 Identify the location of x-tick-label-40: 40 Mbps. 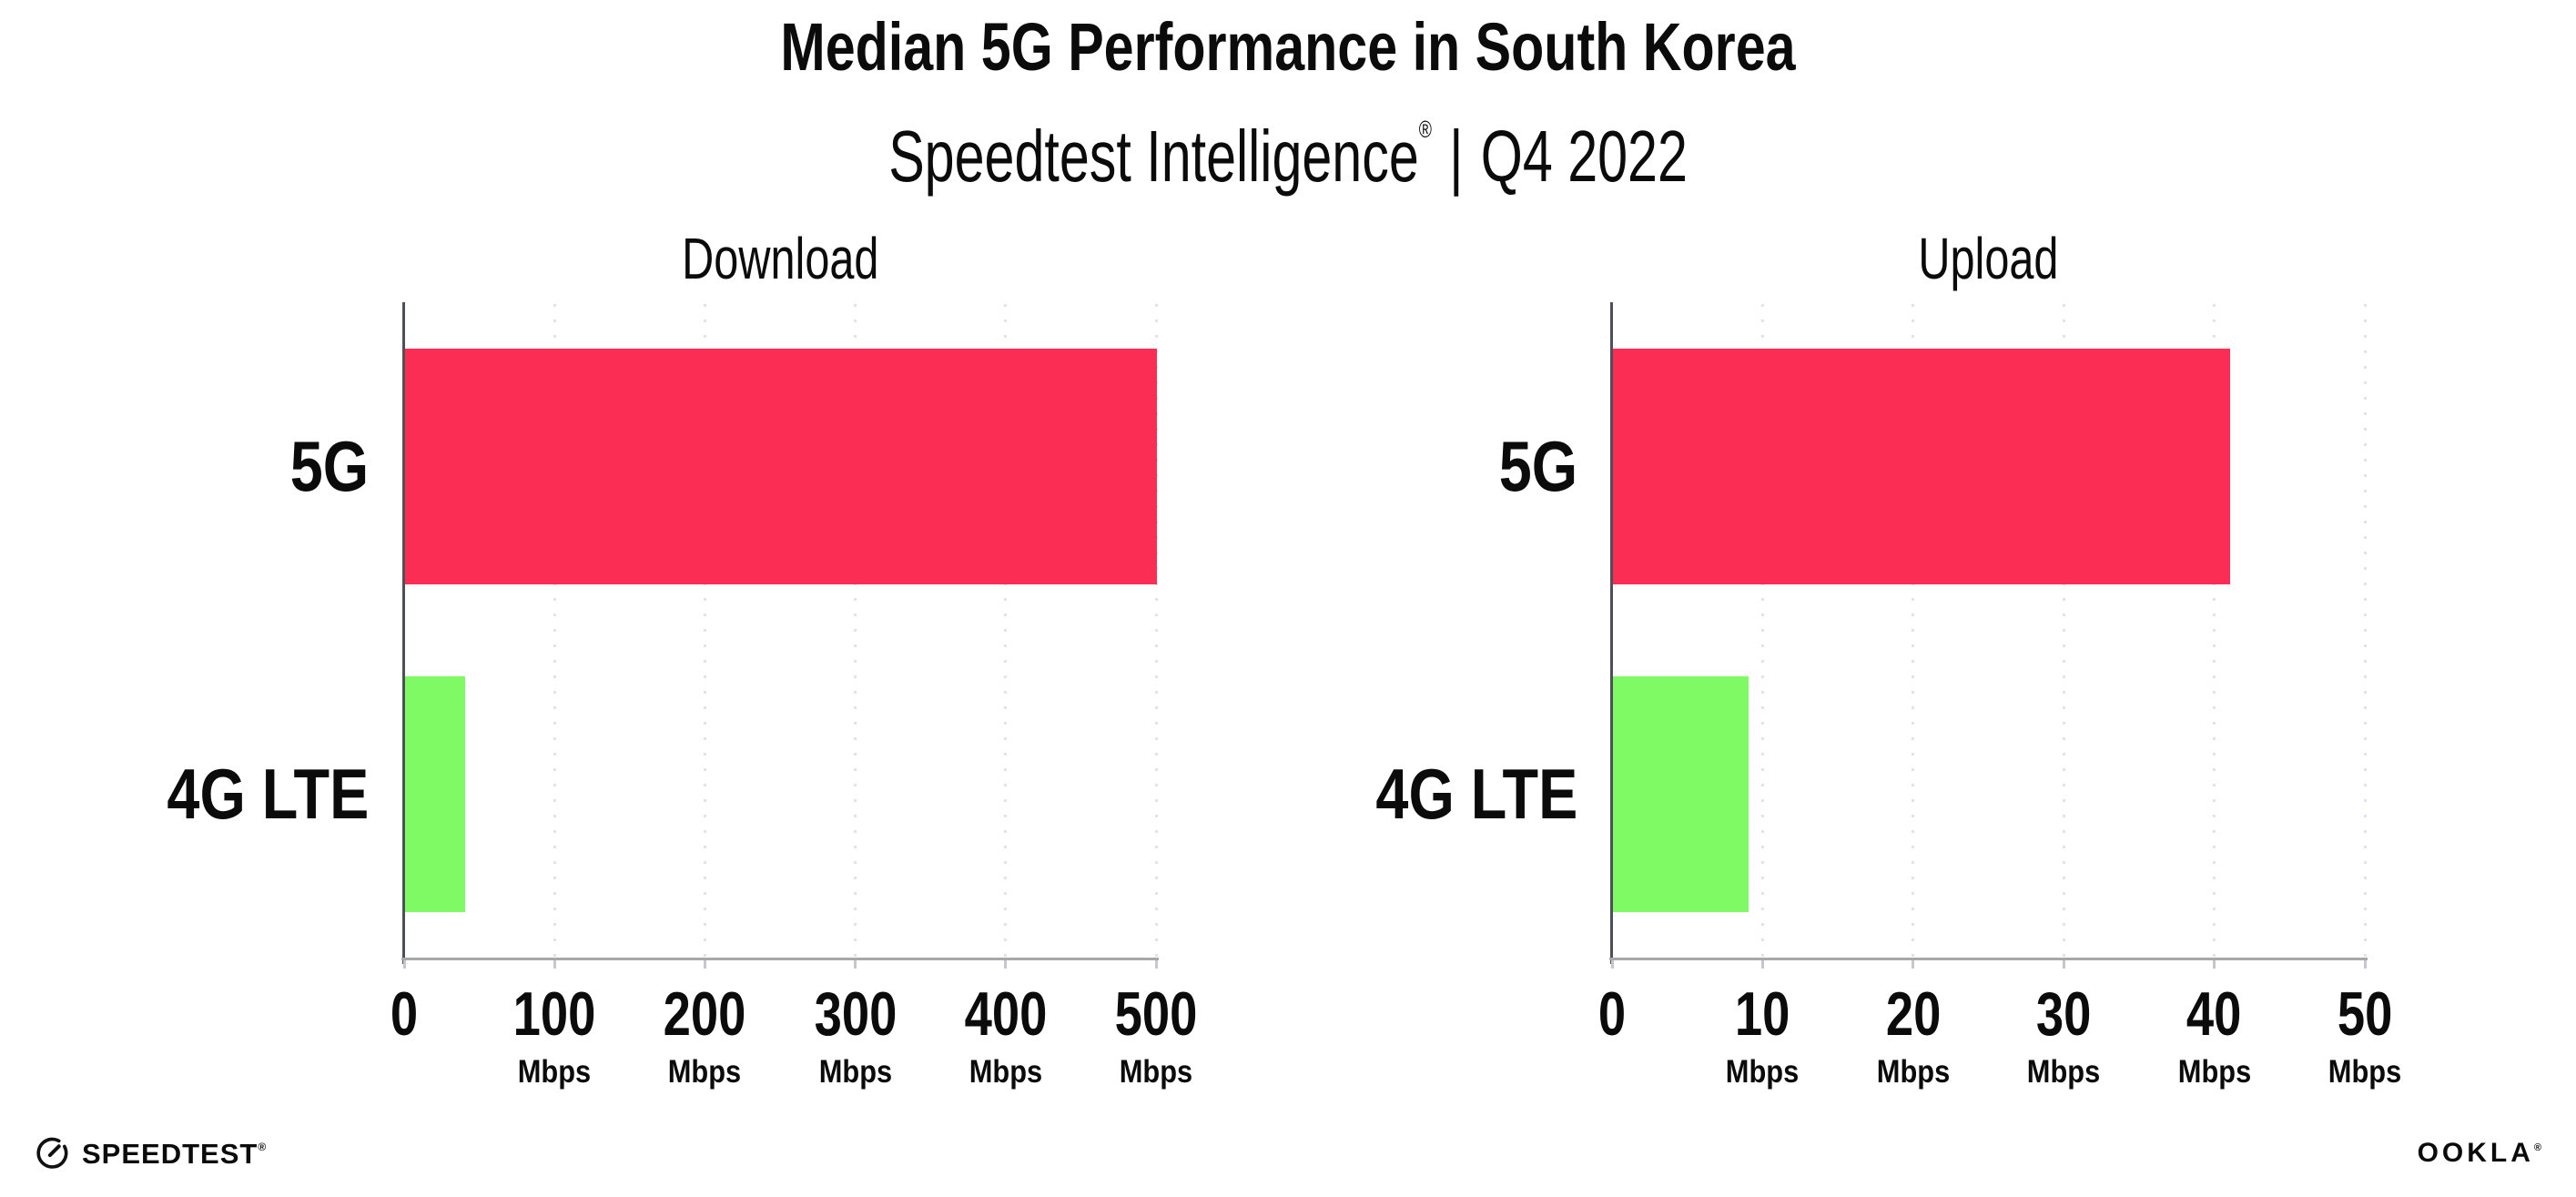
(2214, 1036).